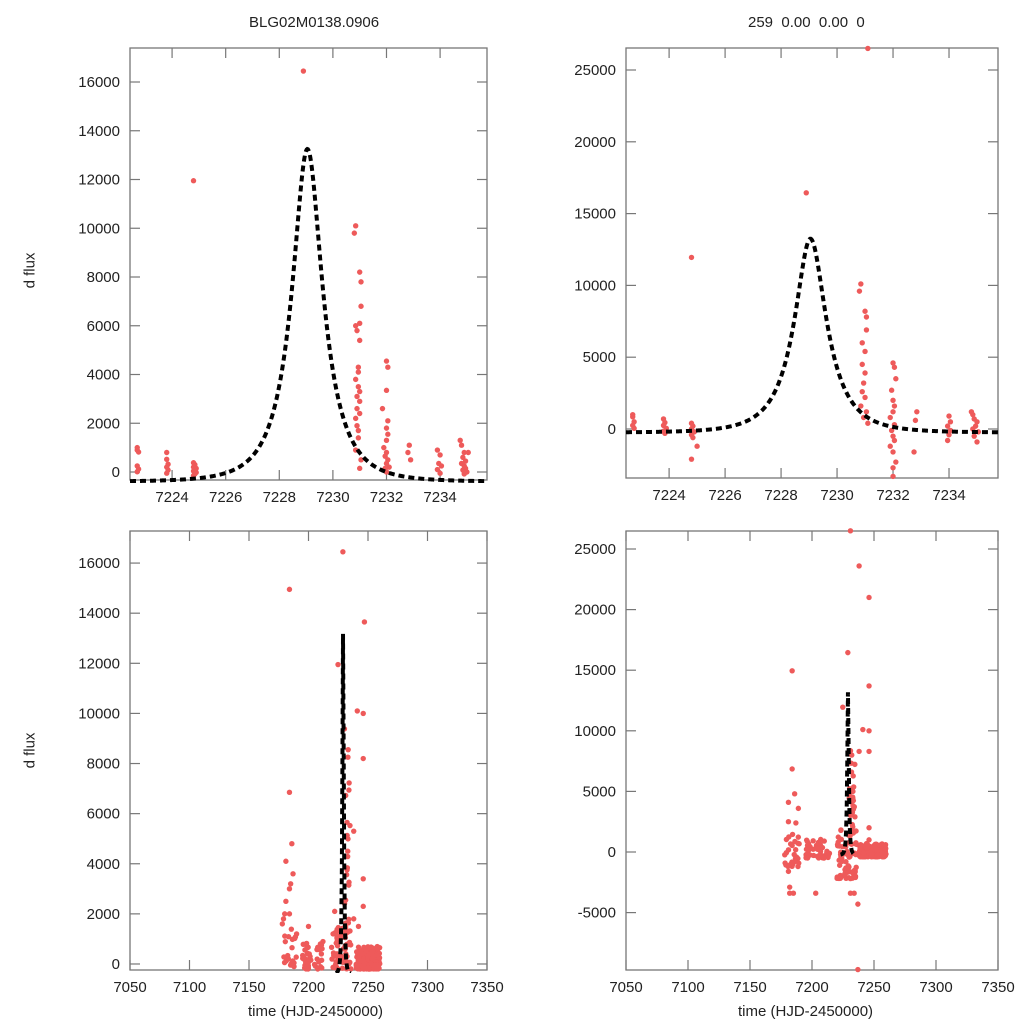 This screenshot has width=1024, height=1024. What do you see at coordinates (873, 987) in the screenshot?
I see `x-tick-label: 7250` at bounding box center [873, 987].